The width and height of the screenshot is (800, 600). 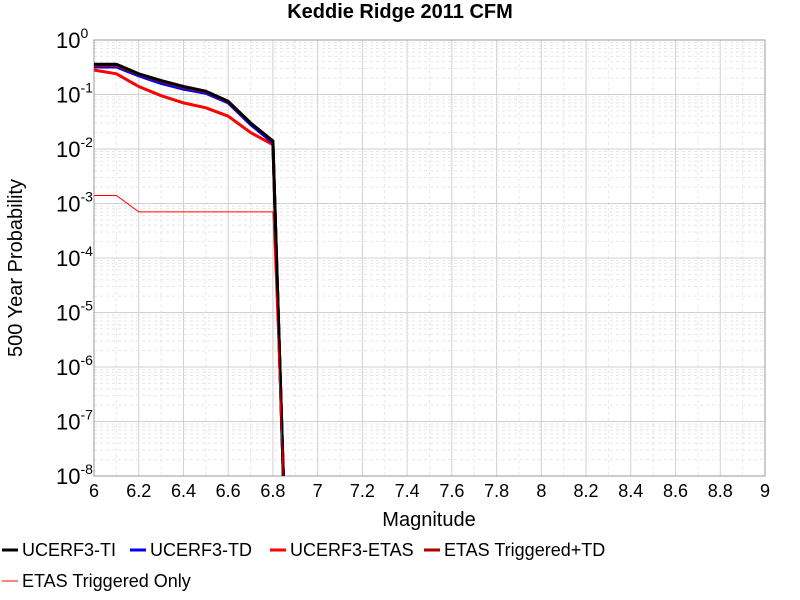 I want to click on y-tick-label: 10⁰, so click(x=72, y=39).